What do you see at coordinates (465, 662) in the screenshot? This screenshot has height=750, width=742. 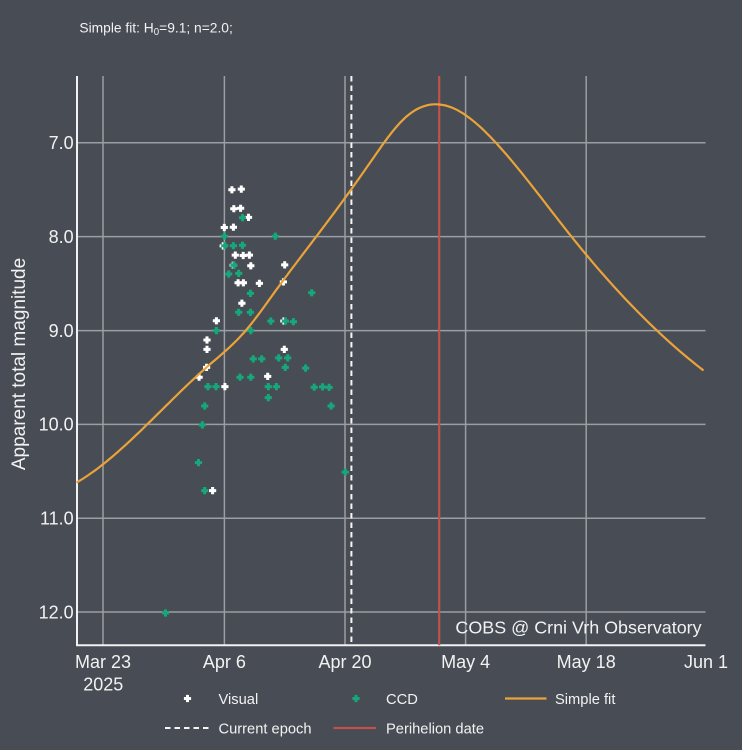 I see `svg-text: May 4` at bounding box center [465, 662].